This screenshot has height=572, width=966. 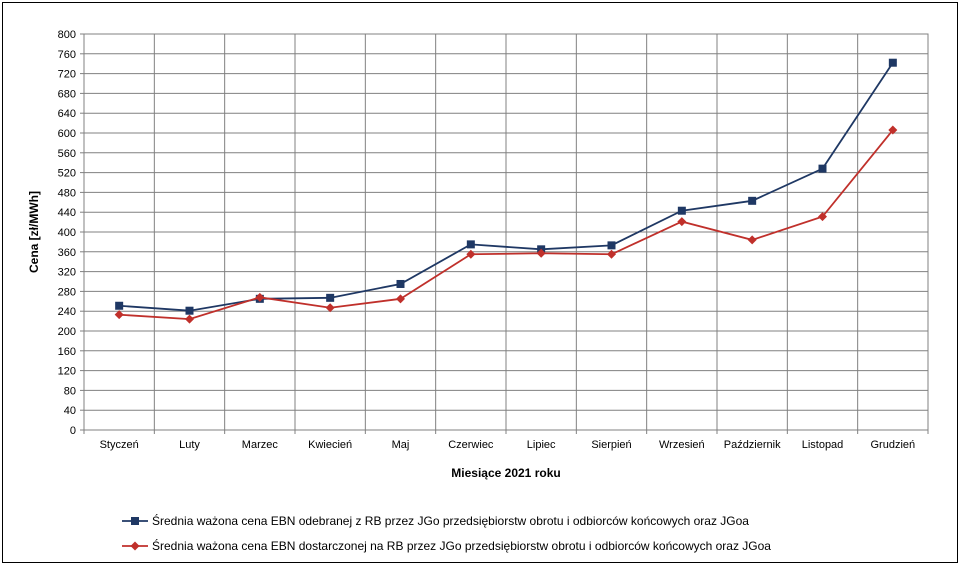 What do you see at coordinates (70, 391) in the screenshot?
I see `y-tick-label: 80` at bounding box center [70, 391].